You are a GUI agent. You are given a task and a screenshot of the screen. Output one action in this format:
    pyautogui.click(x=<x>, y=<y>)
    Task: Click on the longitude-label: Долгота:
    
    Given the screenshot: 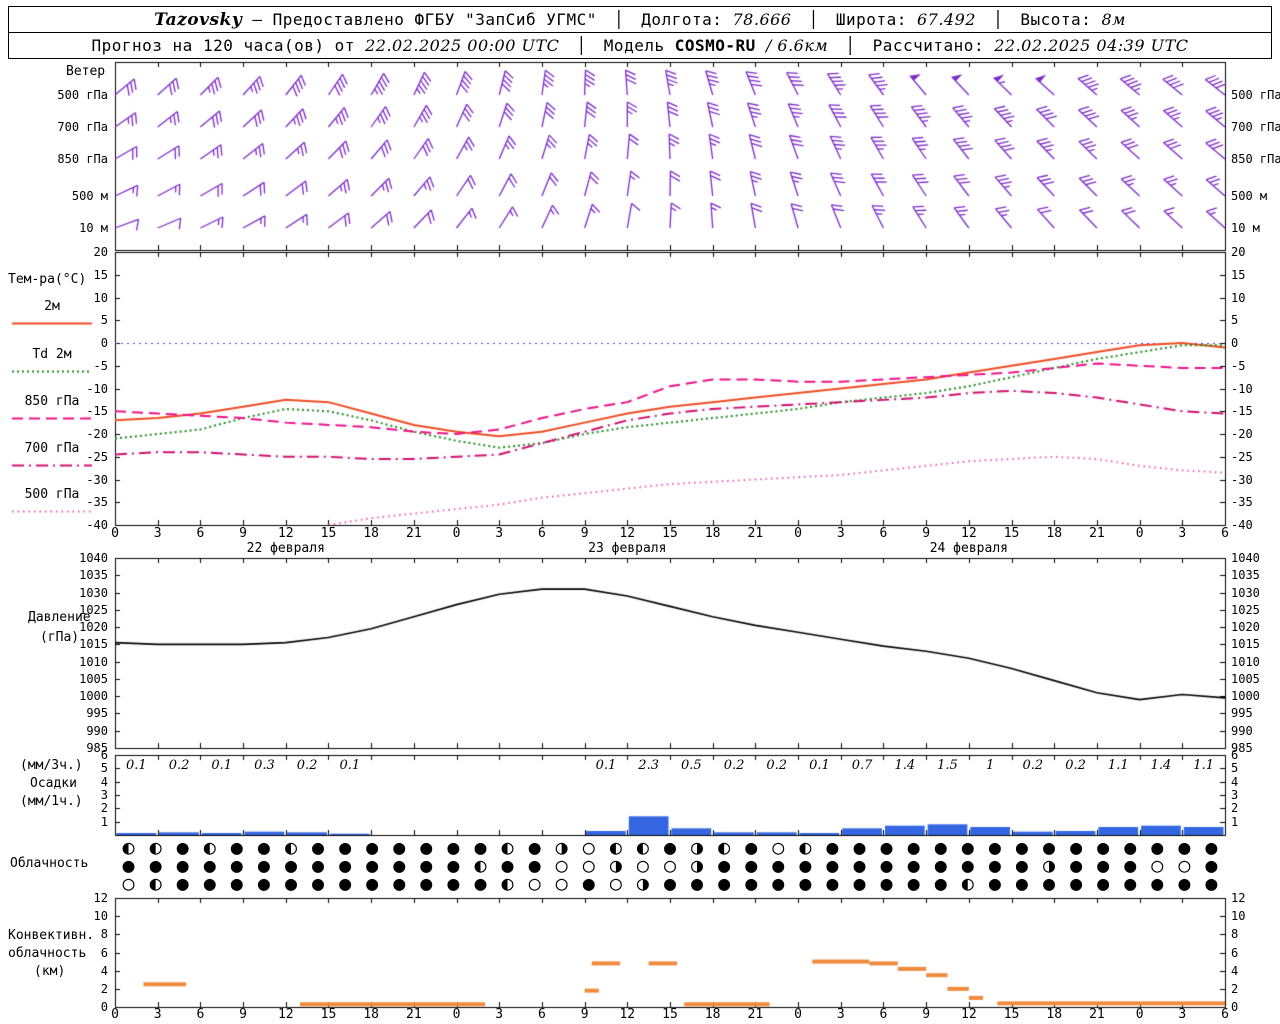 What is the action you would take?
    pyautogui.click(x=682, y=19)
    